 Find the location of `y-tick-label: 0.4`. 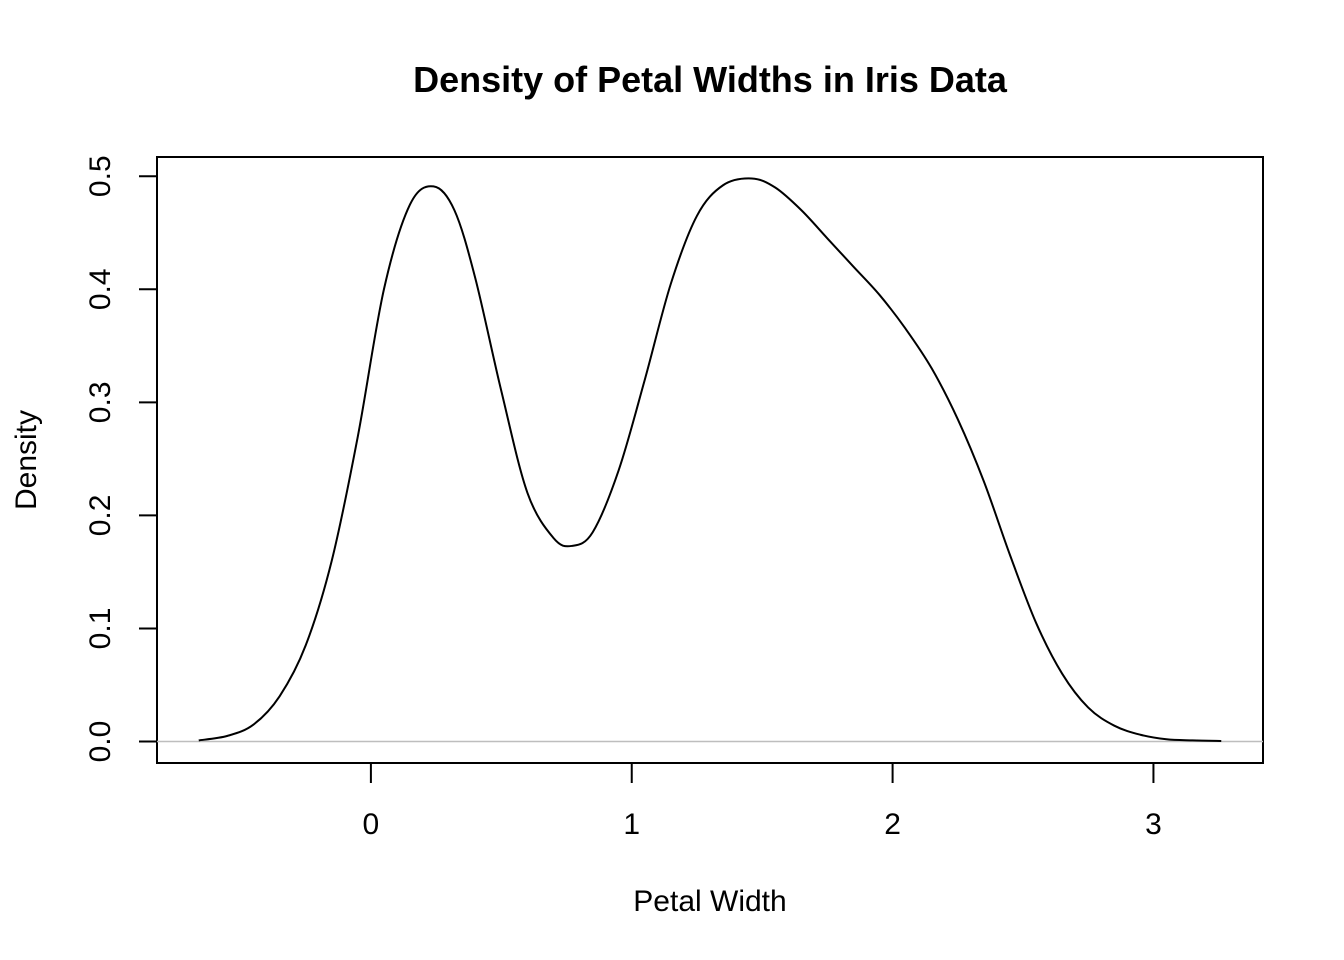

y-tick-label: 0.4 is located at coordinates (100, 289).